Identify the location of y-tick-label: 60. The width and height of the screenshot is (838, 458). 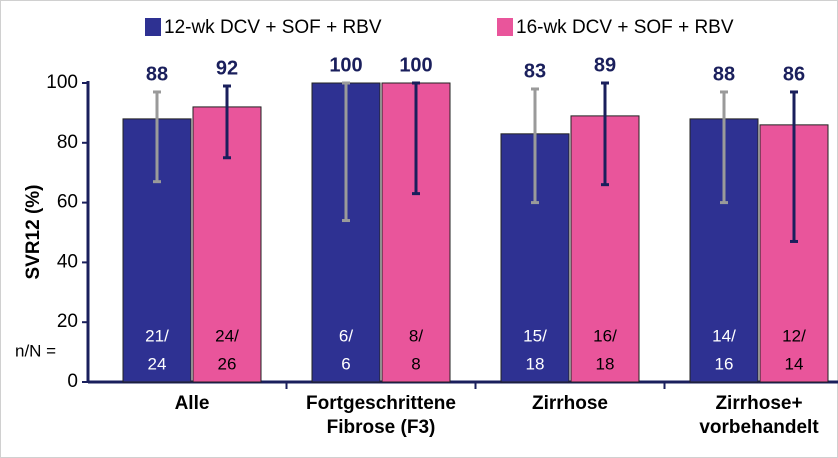
(67, 202).